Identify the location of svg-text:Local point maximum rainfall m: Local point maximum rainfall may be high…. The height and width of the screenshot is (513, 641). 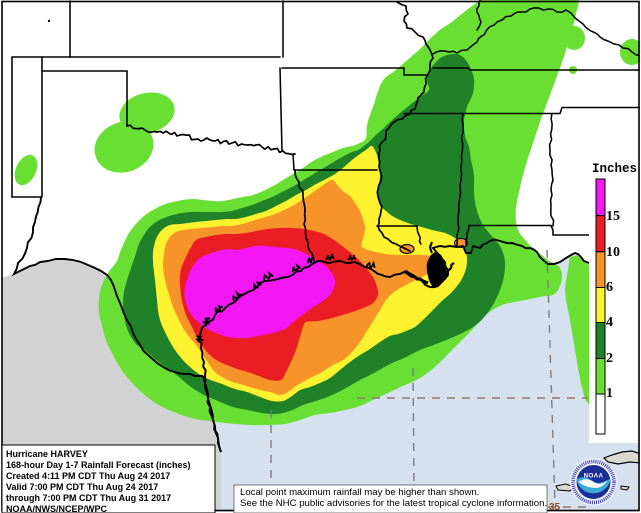
(359, 492).